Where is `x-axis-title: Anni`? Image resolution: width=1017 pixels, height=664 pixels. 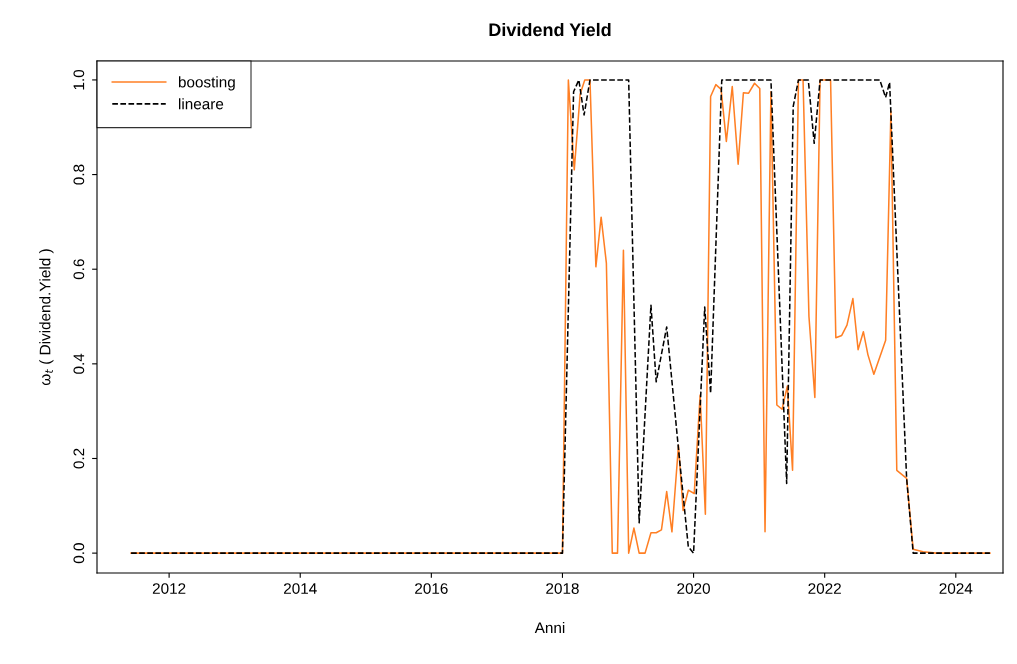
x-axis-title: Anni is located at coordinates (549, 627).